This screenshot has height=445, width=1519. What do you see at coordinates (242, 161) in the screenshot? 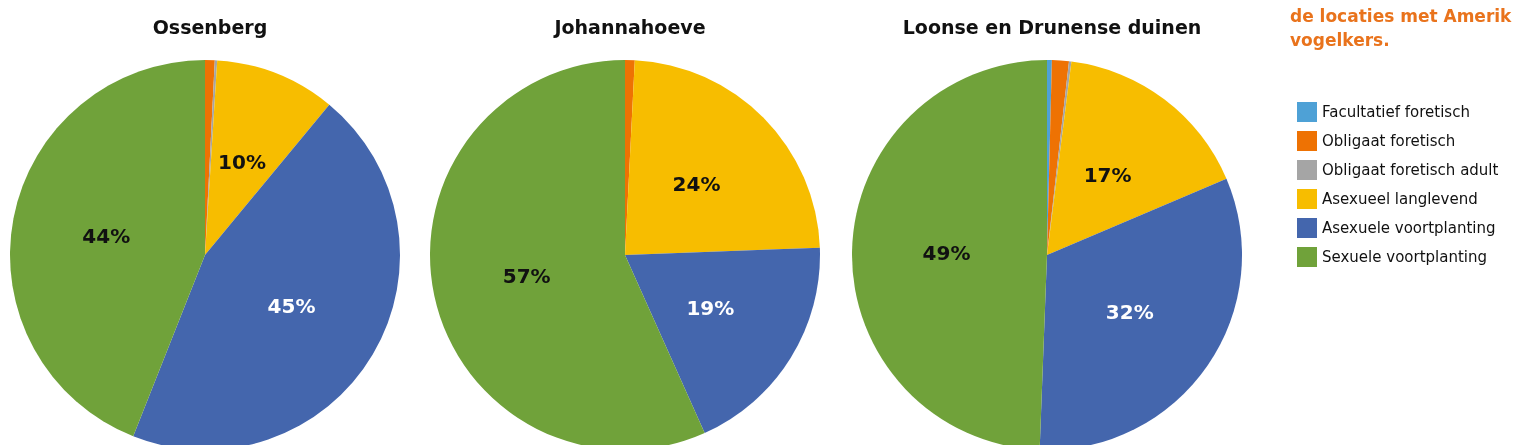
I see `data-label: 10%` at bounding box center [242, 161].